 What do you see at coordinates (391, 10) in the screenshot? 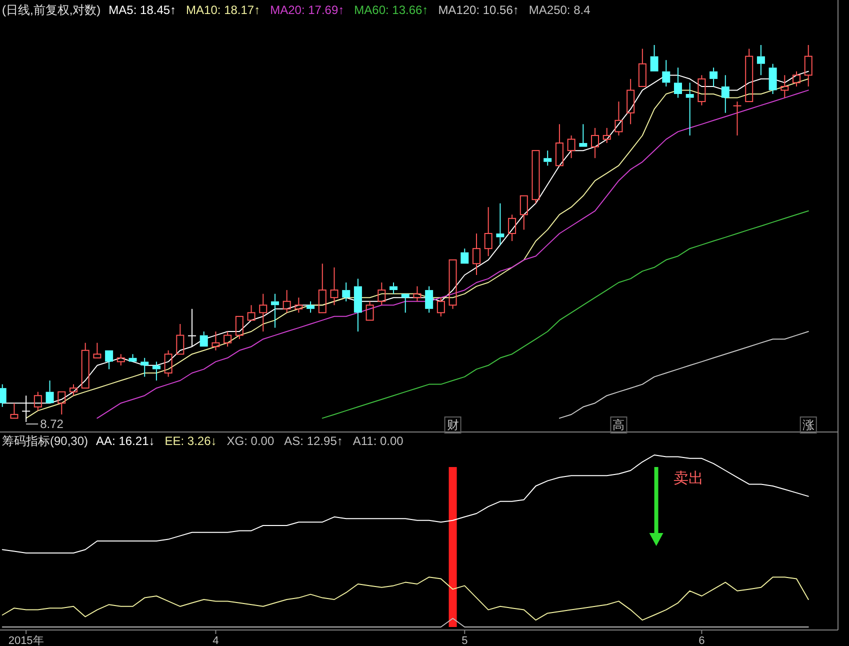
I see `text: MA60: 13.66↑` at bounding box center [391, 10].